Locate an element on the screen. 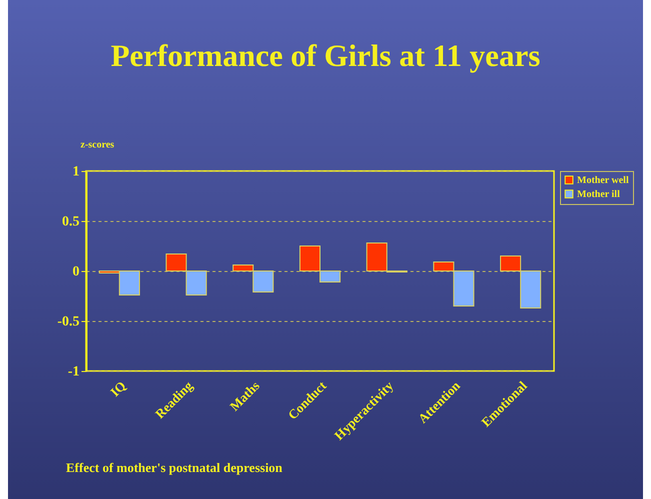  legend-label: Mother ill is located at coordinates (598, 194).